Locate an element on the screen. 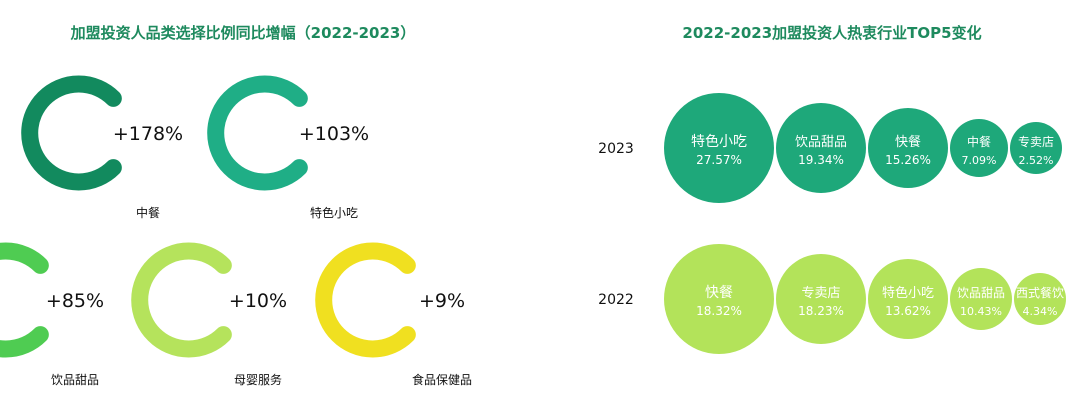  bubble: 快餐 15.26% is located at coordinates (908, 148).